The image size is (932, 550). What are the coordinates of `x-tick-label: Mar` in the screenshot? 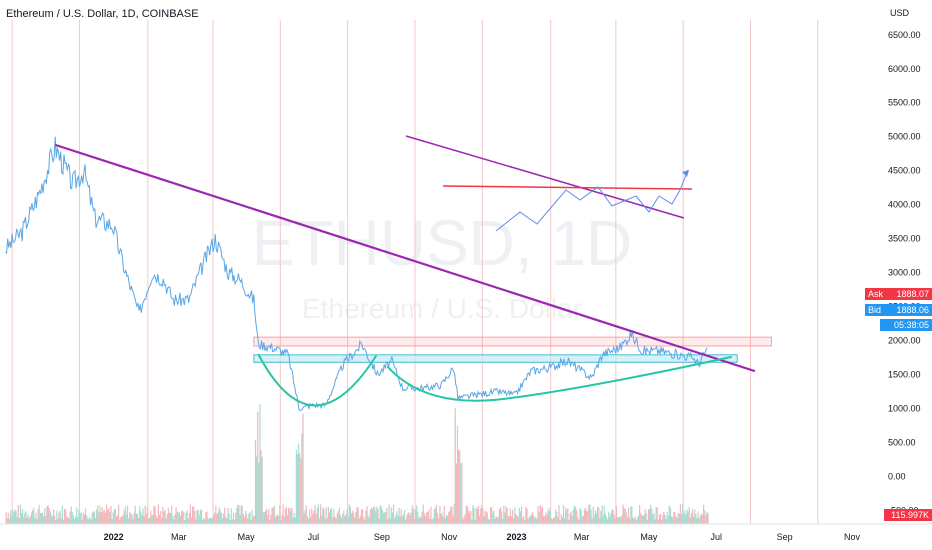 It's located at (582, 537).